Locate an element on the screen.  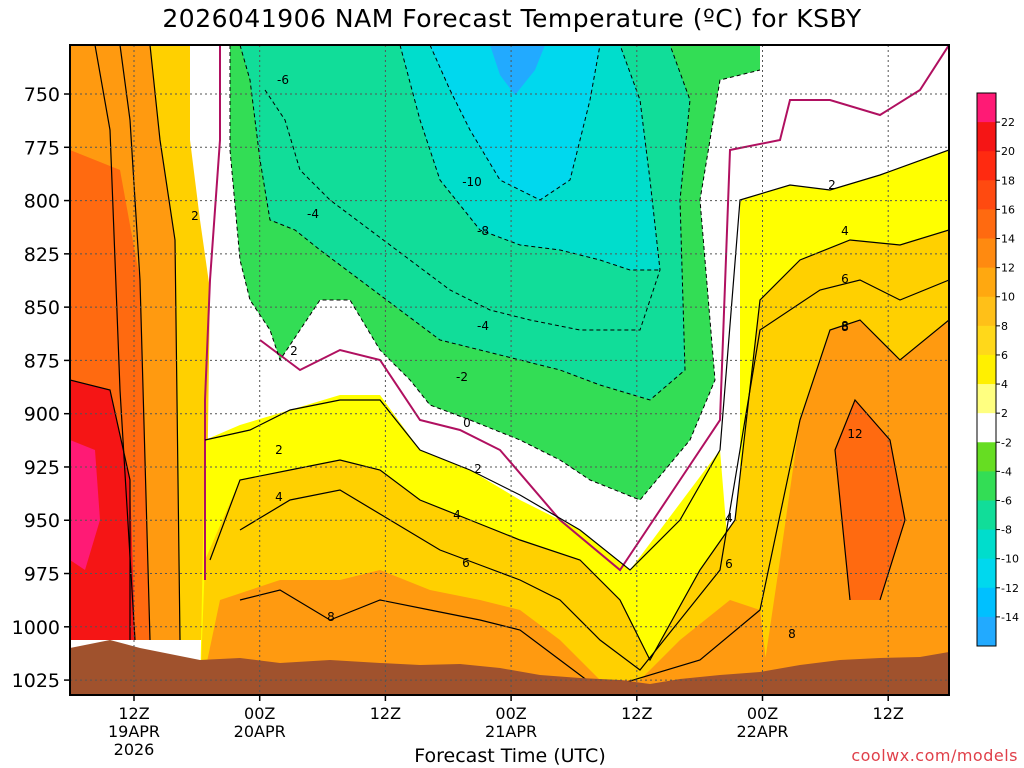
colorbar-label-8: 6 is located at coordinates (1004, 355).